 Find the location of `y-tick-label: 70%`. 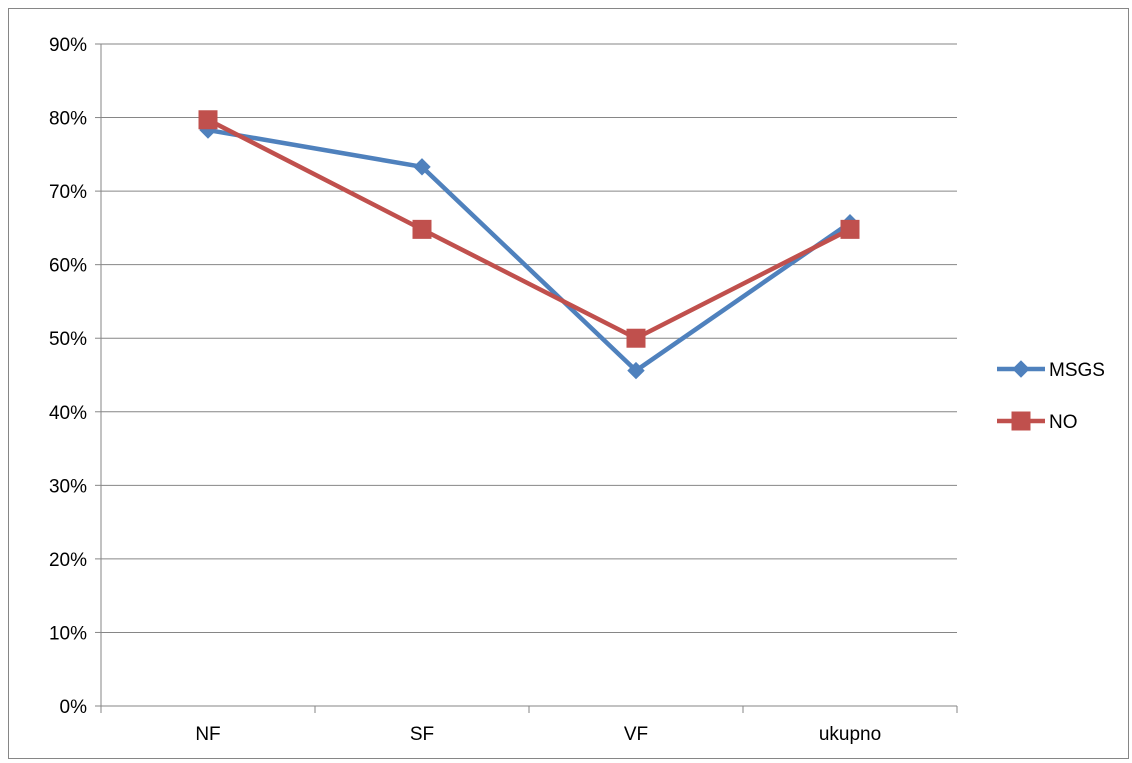

y-tick-label: 70% is located at coordinates (68, 192).